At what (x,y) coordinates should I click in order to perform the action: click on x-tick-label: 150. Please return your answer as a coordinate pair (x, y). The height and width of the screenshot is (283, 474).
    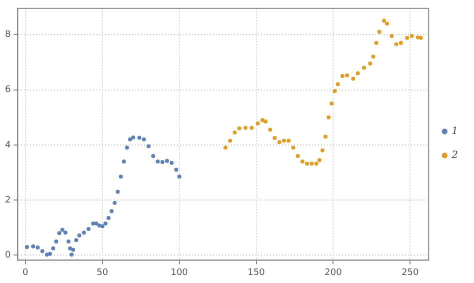
    Looking at the image, I should click on (257, 273).